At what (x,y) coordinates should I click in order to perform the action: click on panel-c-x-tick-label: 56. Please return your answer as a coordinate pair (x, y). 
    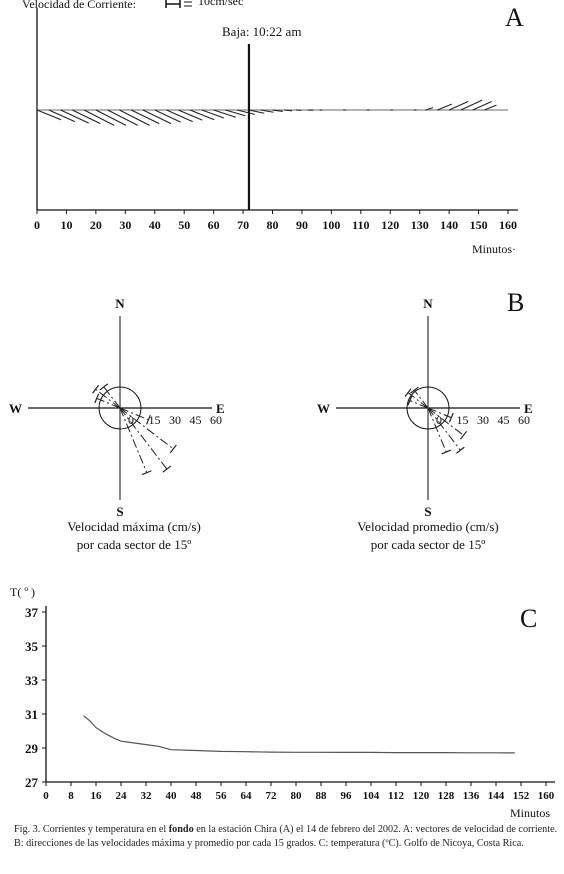
    Looking at the image, I should click on (222, 796).